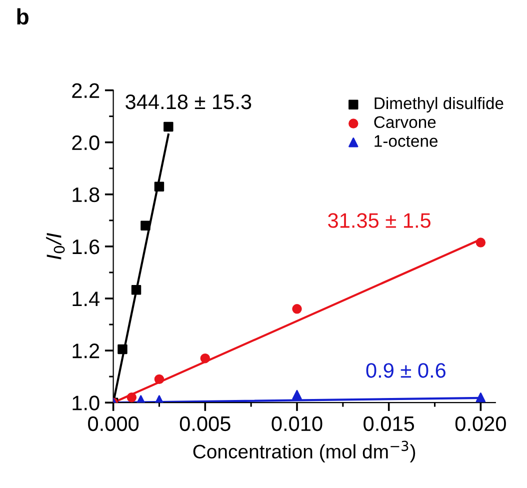  What do you see at coordinates (189, 102) in the screenshot?
I see `annotation: 344.18 ± 15.3` at bounding box center [189, 102].